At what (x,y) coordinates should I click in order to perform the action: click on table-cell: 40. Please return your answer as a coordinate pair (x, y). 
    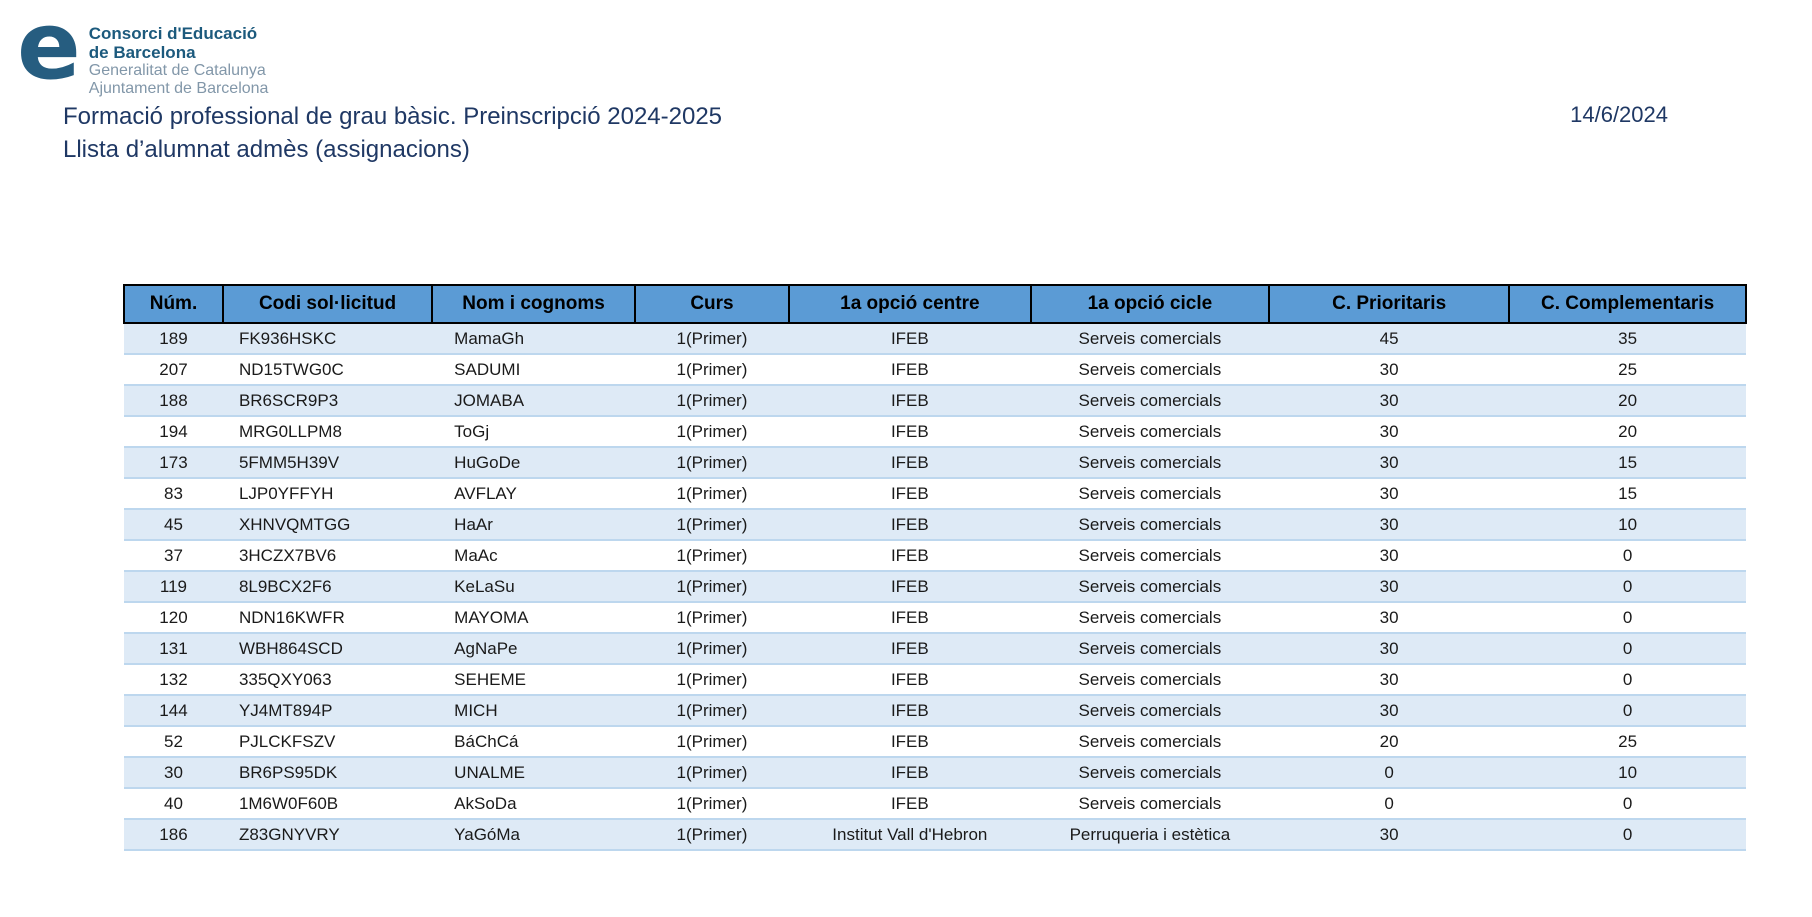
    Looking at the image, I should click on (173, 803).